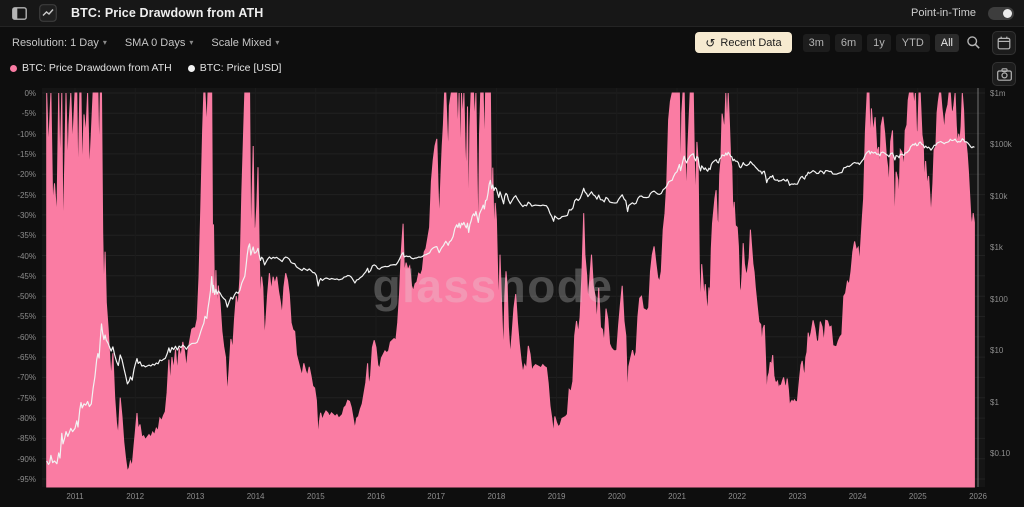 The height and width of the screenshot is (507, 1024). Describe the element at coordinates (241, 42) in the screenshot. I see `scale-dropdown-label: Scale Mixed` at that location.